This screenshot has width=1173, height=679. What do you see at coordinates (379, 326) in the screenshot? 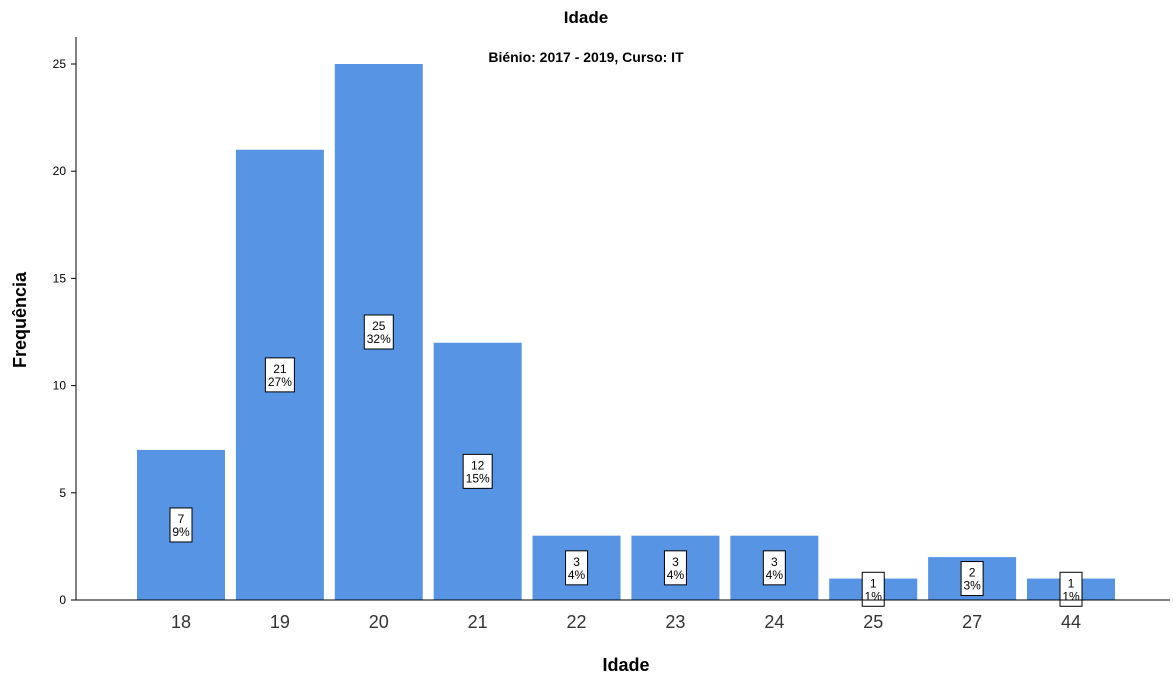
I see `data-label-count: 25` at bounding box center [379, 326].